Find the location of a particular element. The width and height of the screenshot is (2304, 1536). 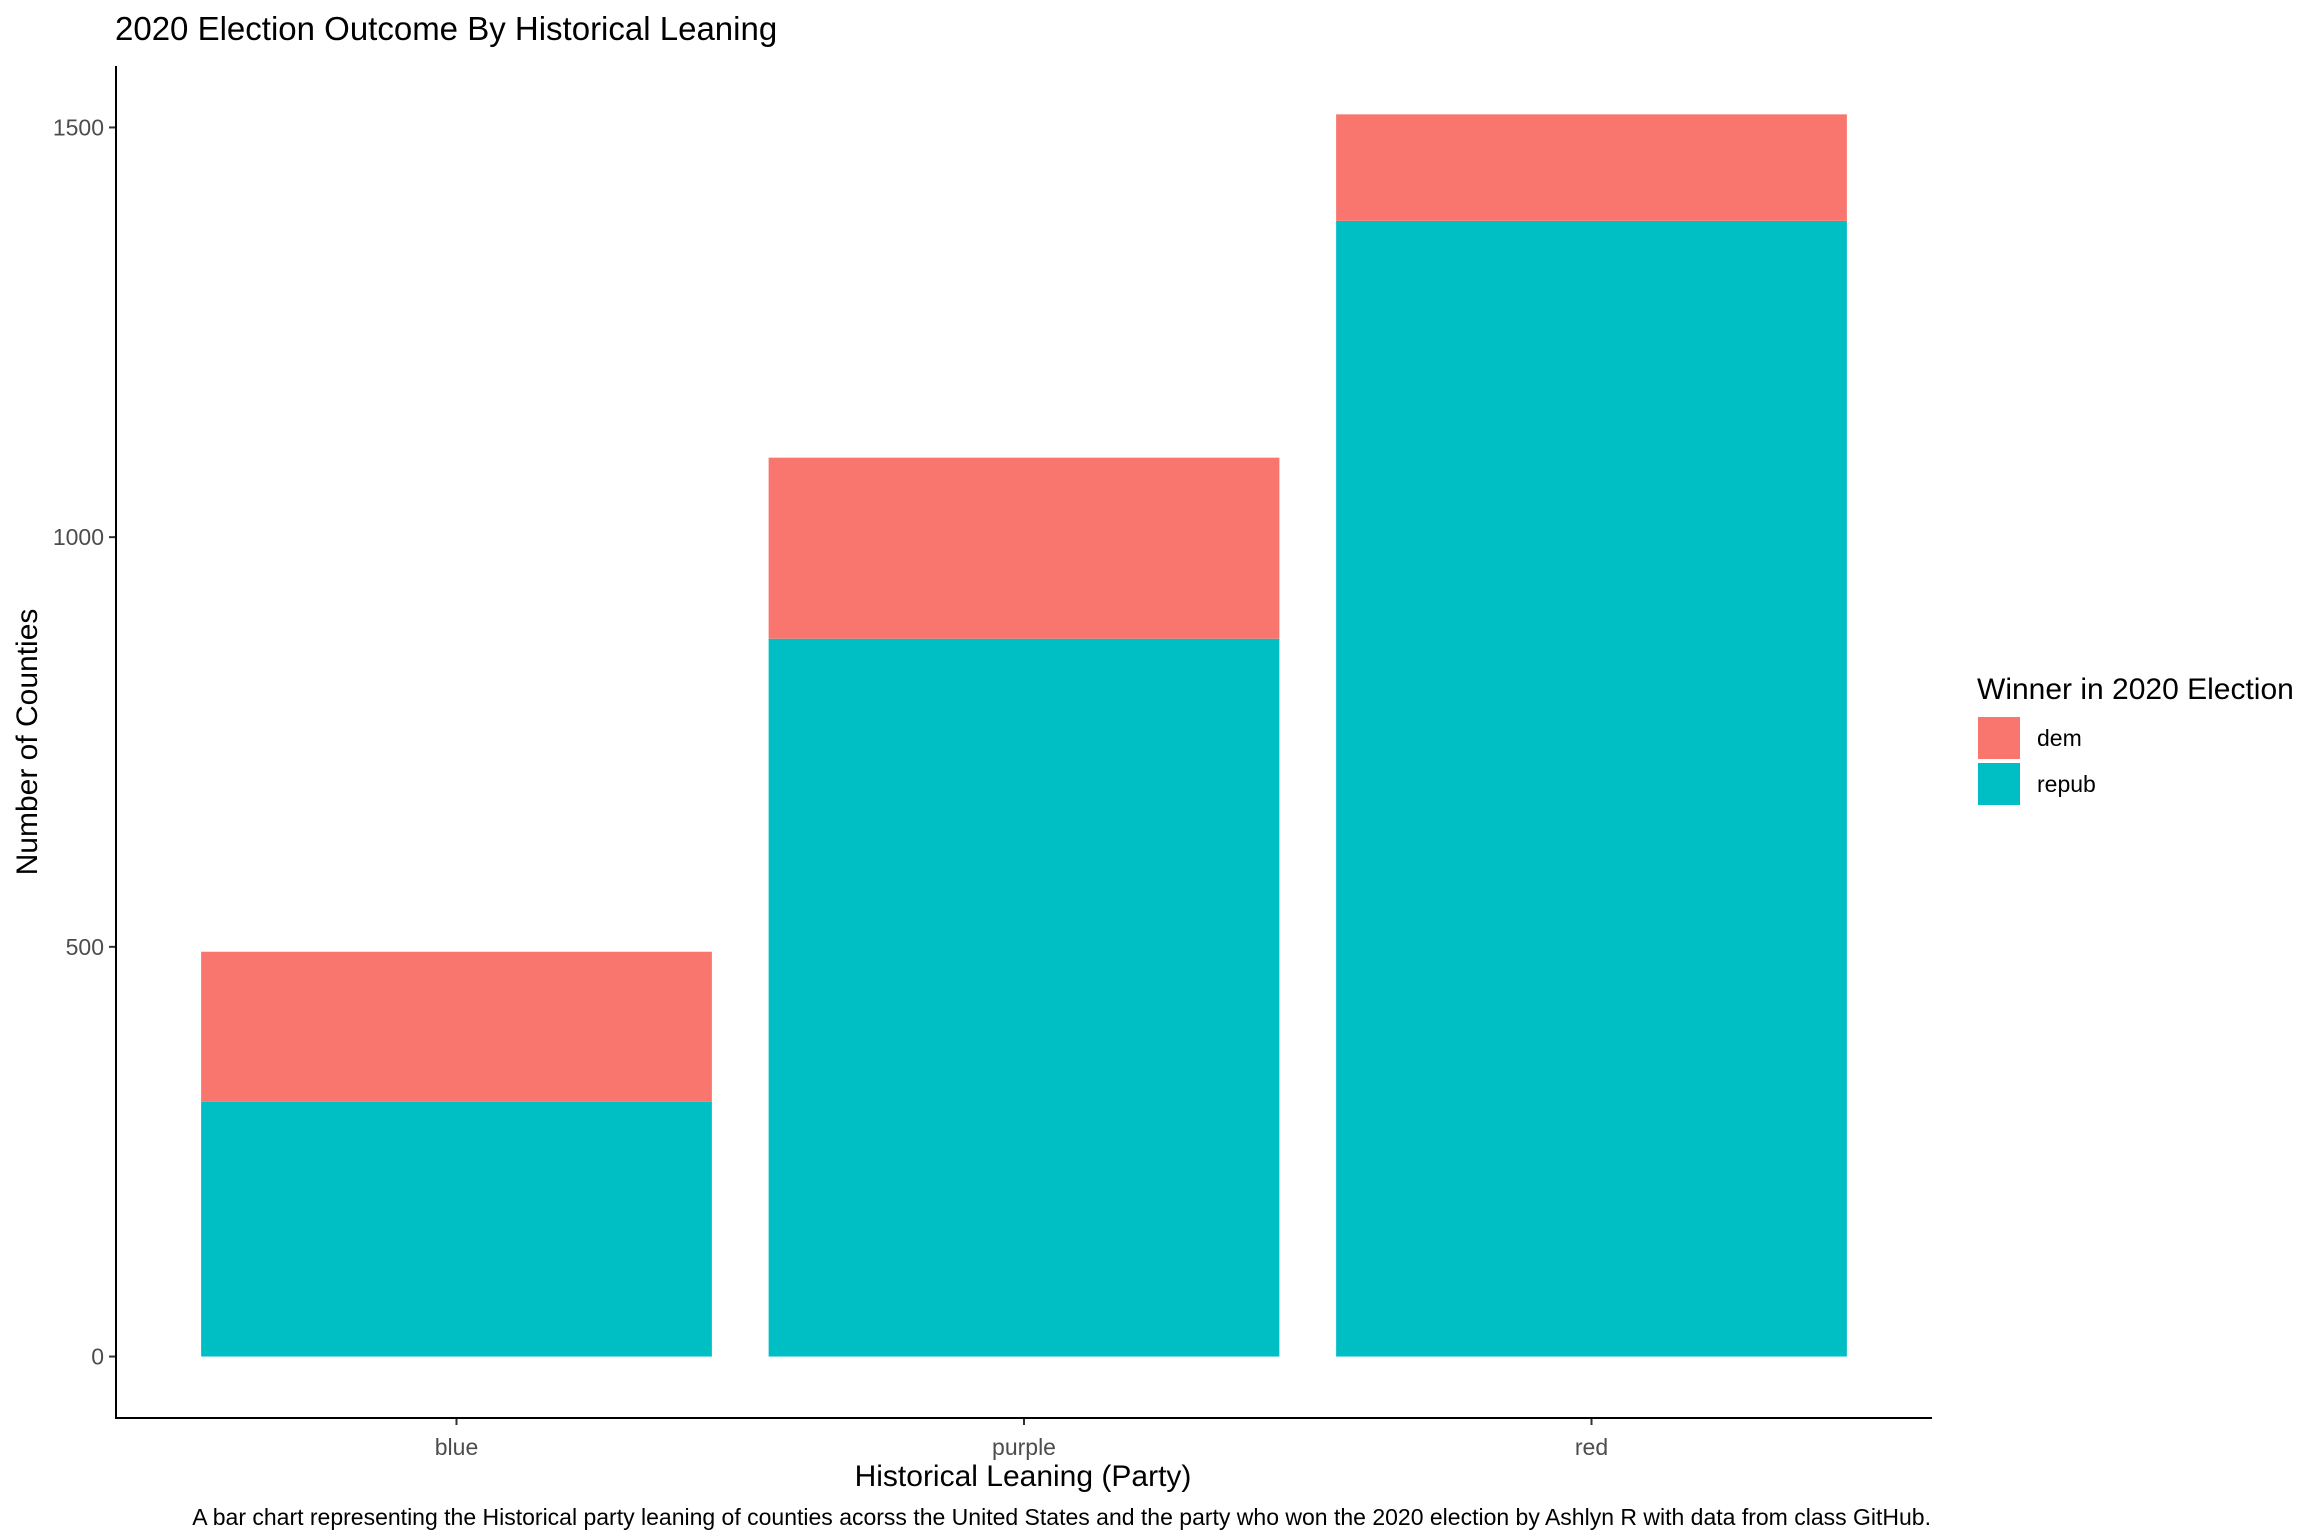

x-axis-ticks: blue purple red is located at coordinates (1021, 1439).